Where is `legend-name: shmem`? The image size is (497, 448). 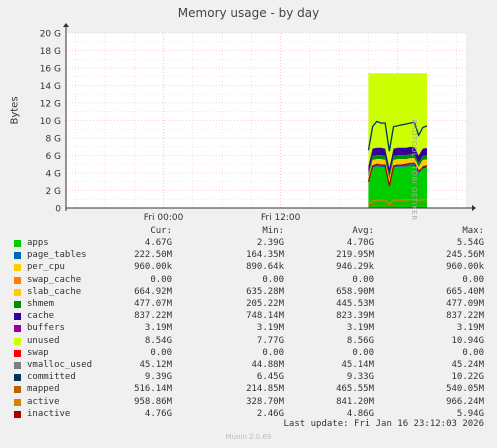
legend-name: shmem is located at coordinates (41, 304).